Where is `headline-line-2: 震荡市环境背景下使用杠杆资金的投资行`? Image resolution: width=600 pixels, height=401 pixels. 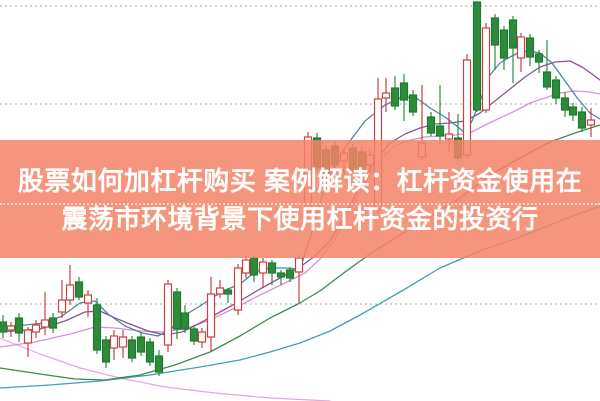
headline-line-2: 震荡市环境背景下使用杠杆资金的投资行 is located at coordinates (300, 219).